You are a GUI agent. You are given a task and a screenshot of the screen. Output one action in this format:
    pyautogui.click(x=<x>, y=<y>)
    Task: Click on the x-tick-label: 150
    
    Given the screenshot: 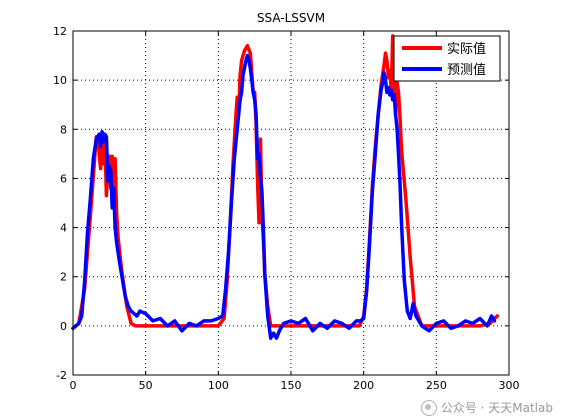 What is the action you would take?
    pyautogui.click(x=291, y=385)
    